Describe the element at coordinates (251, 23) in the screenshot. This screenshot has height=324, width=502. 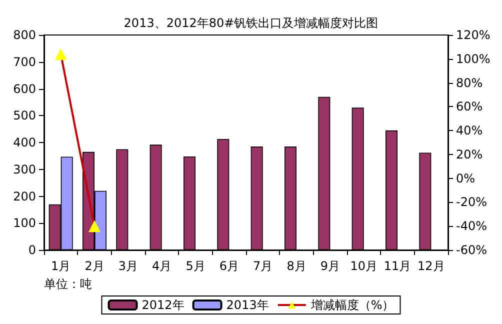
I see `chart-title: 2013、2012年80#钒铁出口及增减幅度对比图` at that location.